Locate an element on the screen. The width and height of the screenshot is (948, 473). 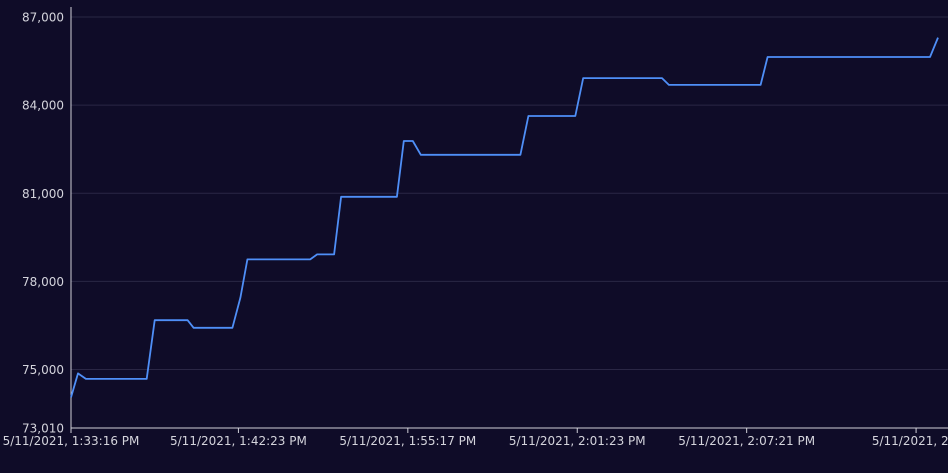
y-tick-label: 87,000 is located at coordinates (43, 18).